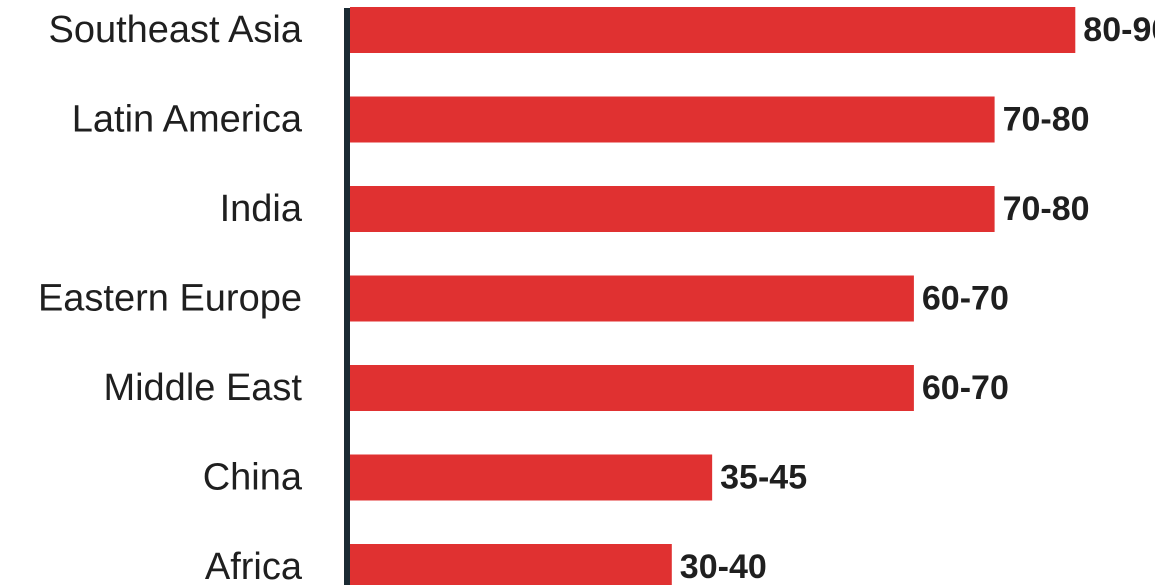  I want to click on data-label-0: 80-90, so click(1119, 30).